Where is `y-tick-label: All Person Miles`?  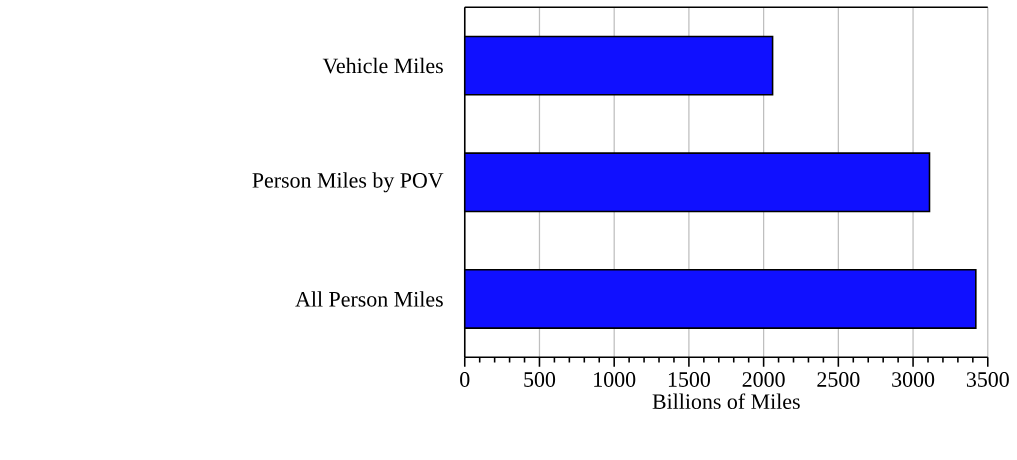
y-tick-label: All Person Miles is located at coordinates (369, 299).